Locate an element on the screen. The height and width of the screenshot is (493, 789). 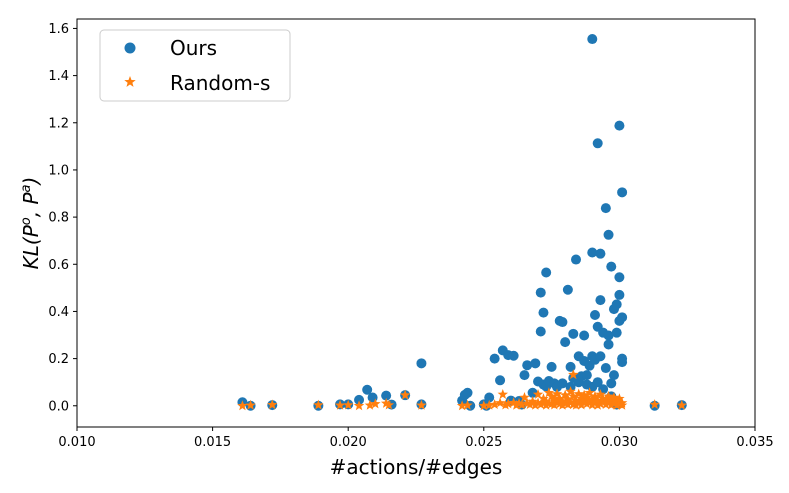
y-axis-title-main: KL(P is located at coordinates (31, 246).